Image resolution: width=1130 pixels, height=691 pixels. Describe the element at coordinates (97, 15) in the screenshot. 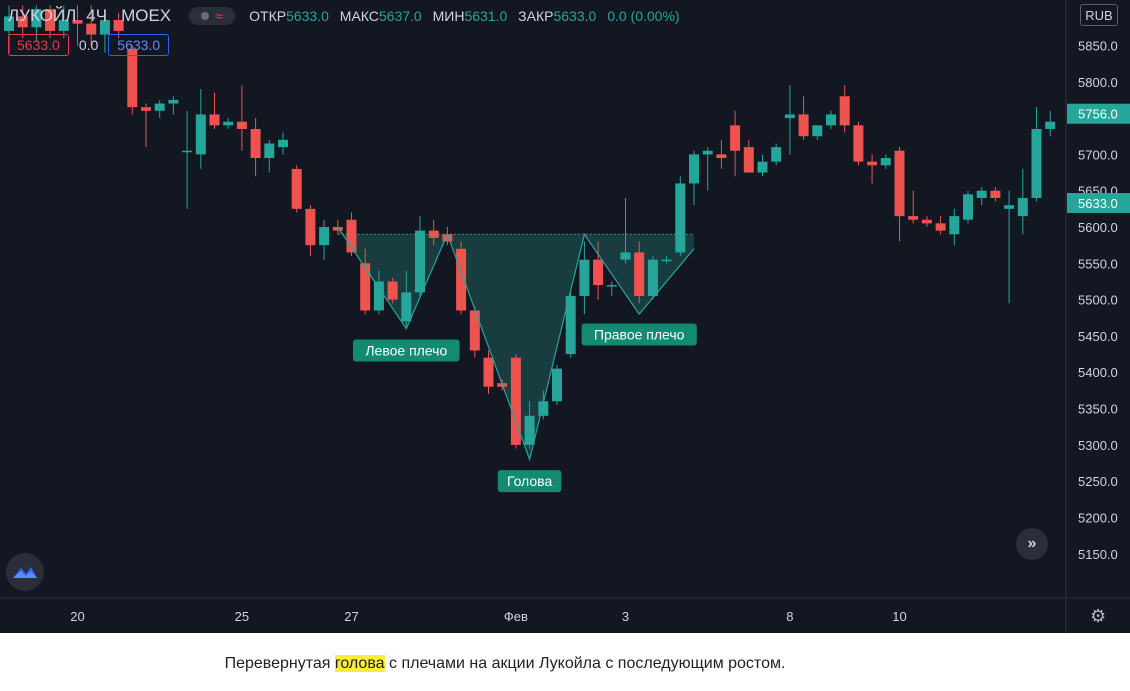

I see `timeframe-label: 4Ч` at that location.